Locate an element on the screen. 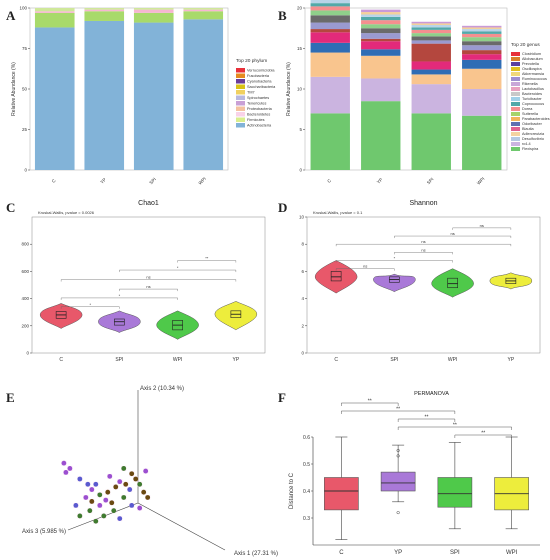 This screenshot has width=550, height=560. y-tick-label: 800 is located at coordinates (25, 244).